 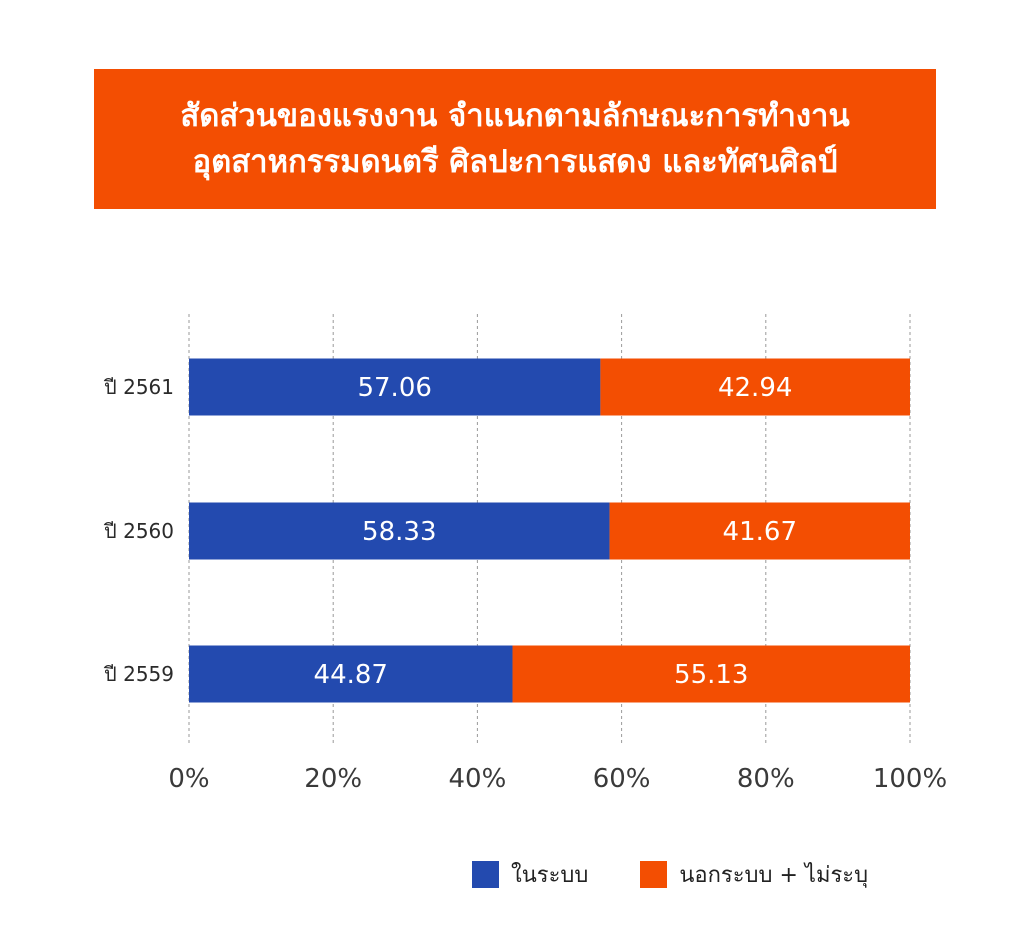 I want to click on legend-label-formal: ในระบบ, so click(x=550, y=875).